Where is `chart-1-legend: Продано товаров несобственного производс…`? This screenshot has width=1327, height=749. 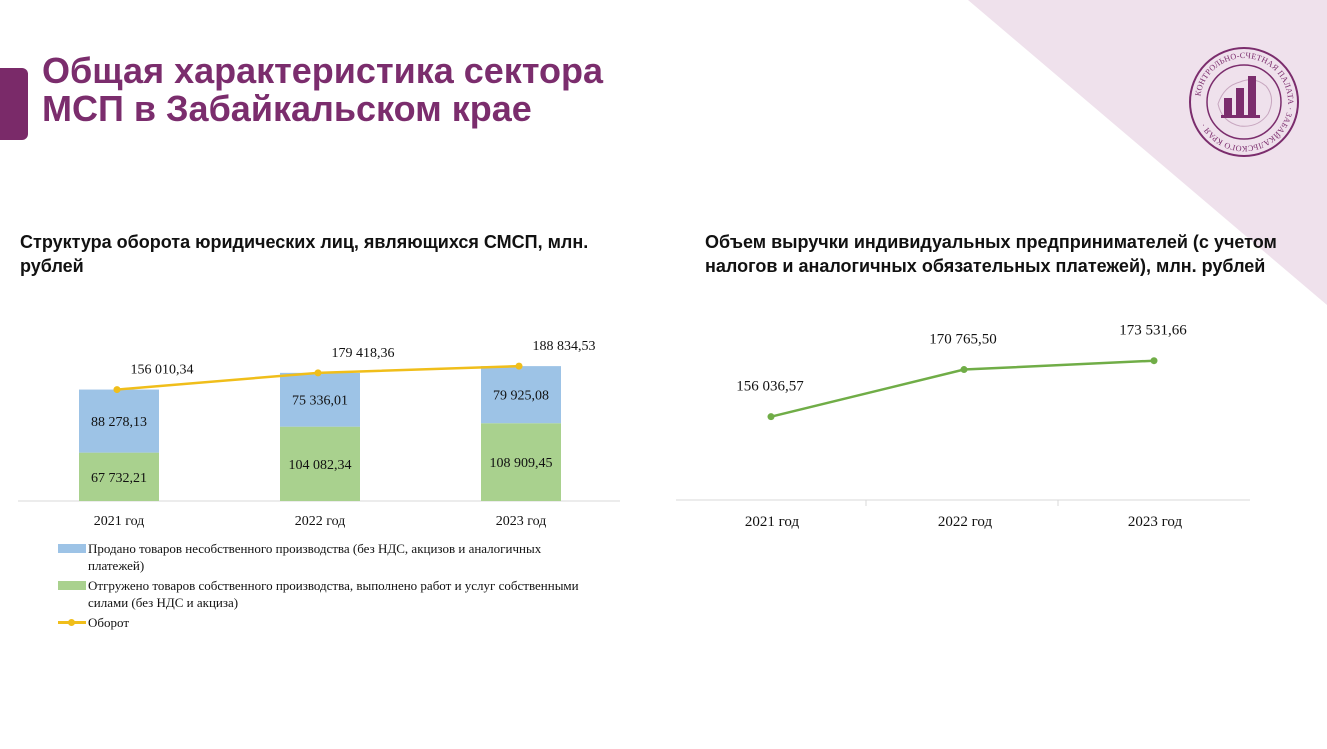
chart-1-legend: Продано товаров несобственного производс… is located at coordinates (328, 587).